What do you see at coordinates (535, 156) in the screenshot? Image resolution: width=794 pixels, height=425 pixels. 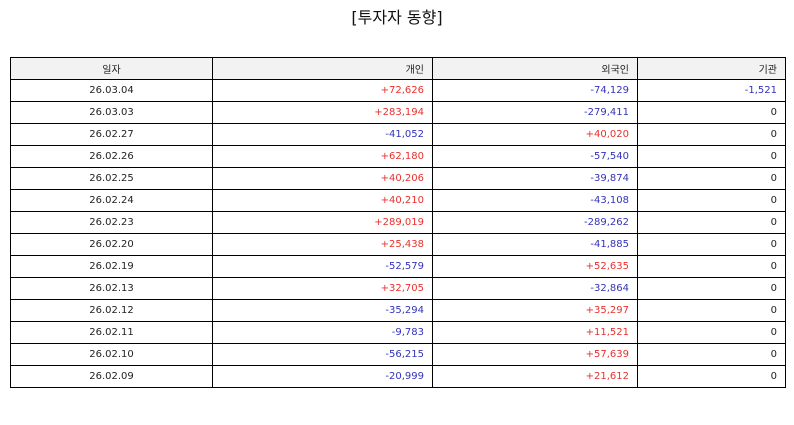 I see `cell-foreign: -57,540` at bounding box center [535, 156].